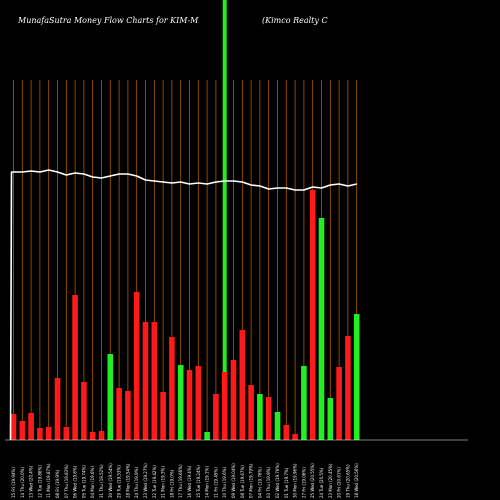 The width and height of the screenshot is (500, 500). I want to click on x-tick-label: 15 Fri (19.94%), so click(13, 482).